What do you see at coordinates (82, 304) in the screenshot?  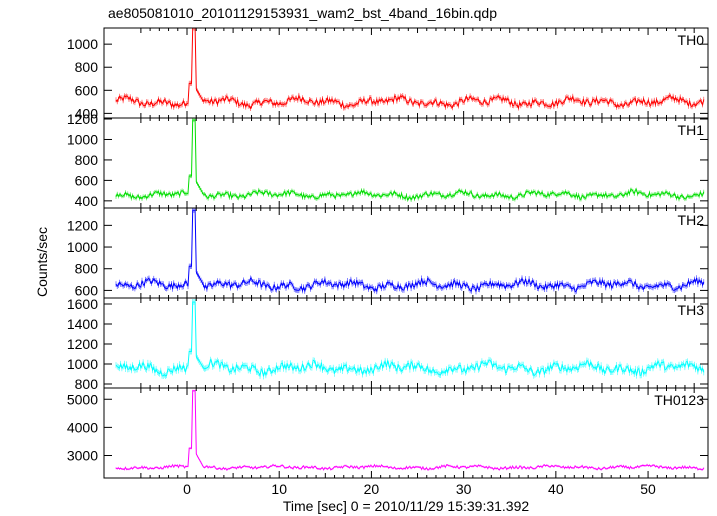 I see `y-tick-label: 1600` at bounding box center [82, 304].